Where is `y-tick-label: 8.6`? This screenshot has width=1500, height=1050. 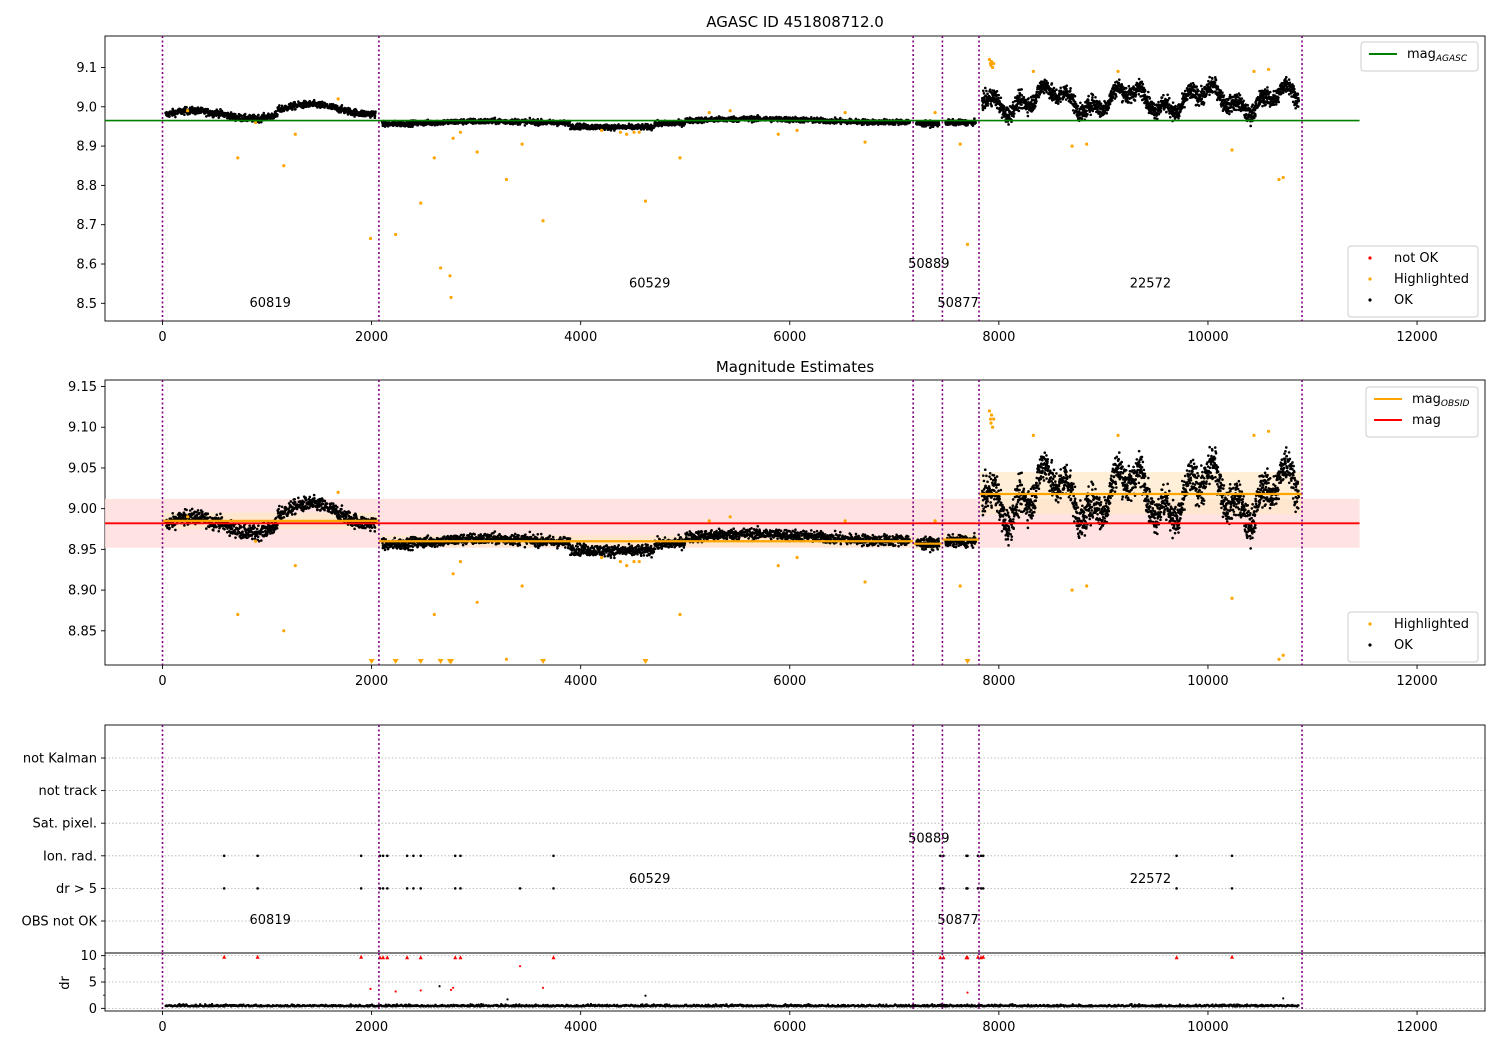 y-tick-label: 8.6 is located at coordinates (86, 265).